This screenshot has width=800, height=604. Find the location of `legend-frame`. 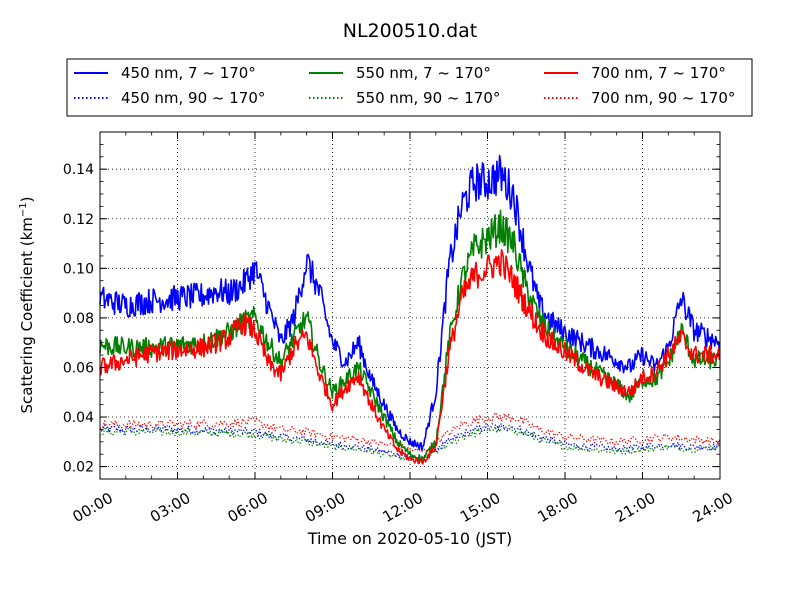

legend-frame is located at coordinates (409, 87).